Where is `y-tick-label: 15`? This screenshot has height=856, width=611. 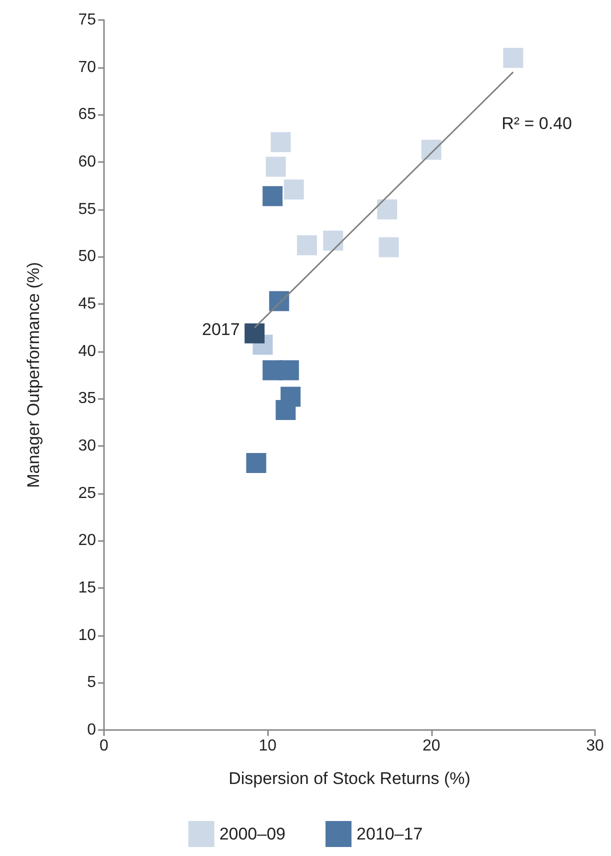
y-tick-label: 15 is located at coordinates (87, 588).